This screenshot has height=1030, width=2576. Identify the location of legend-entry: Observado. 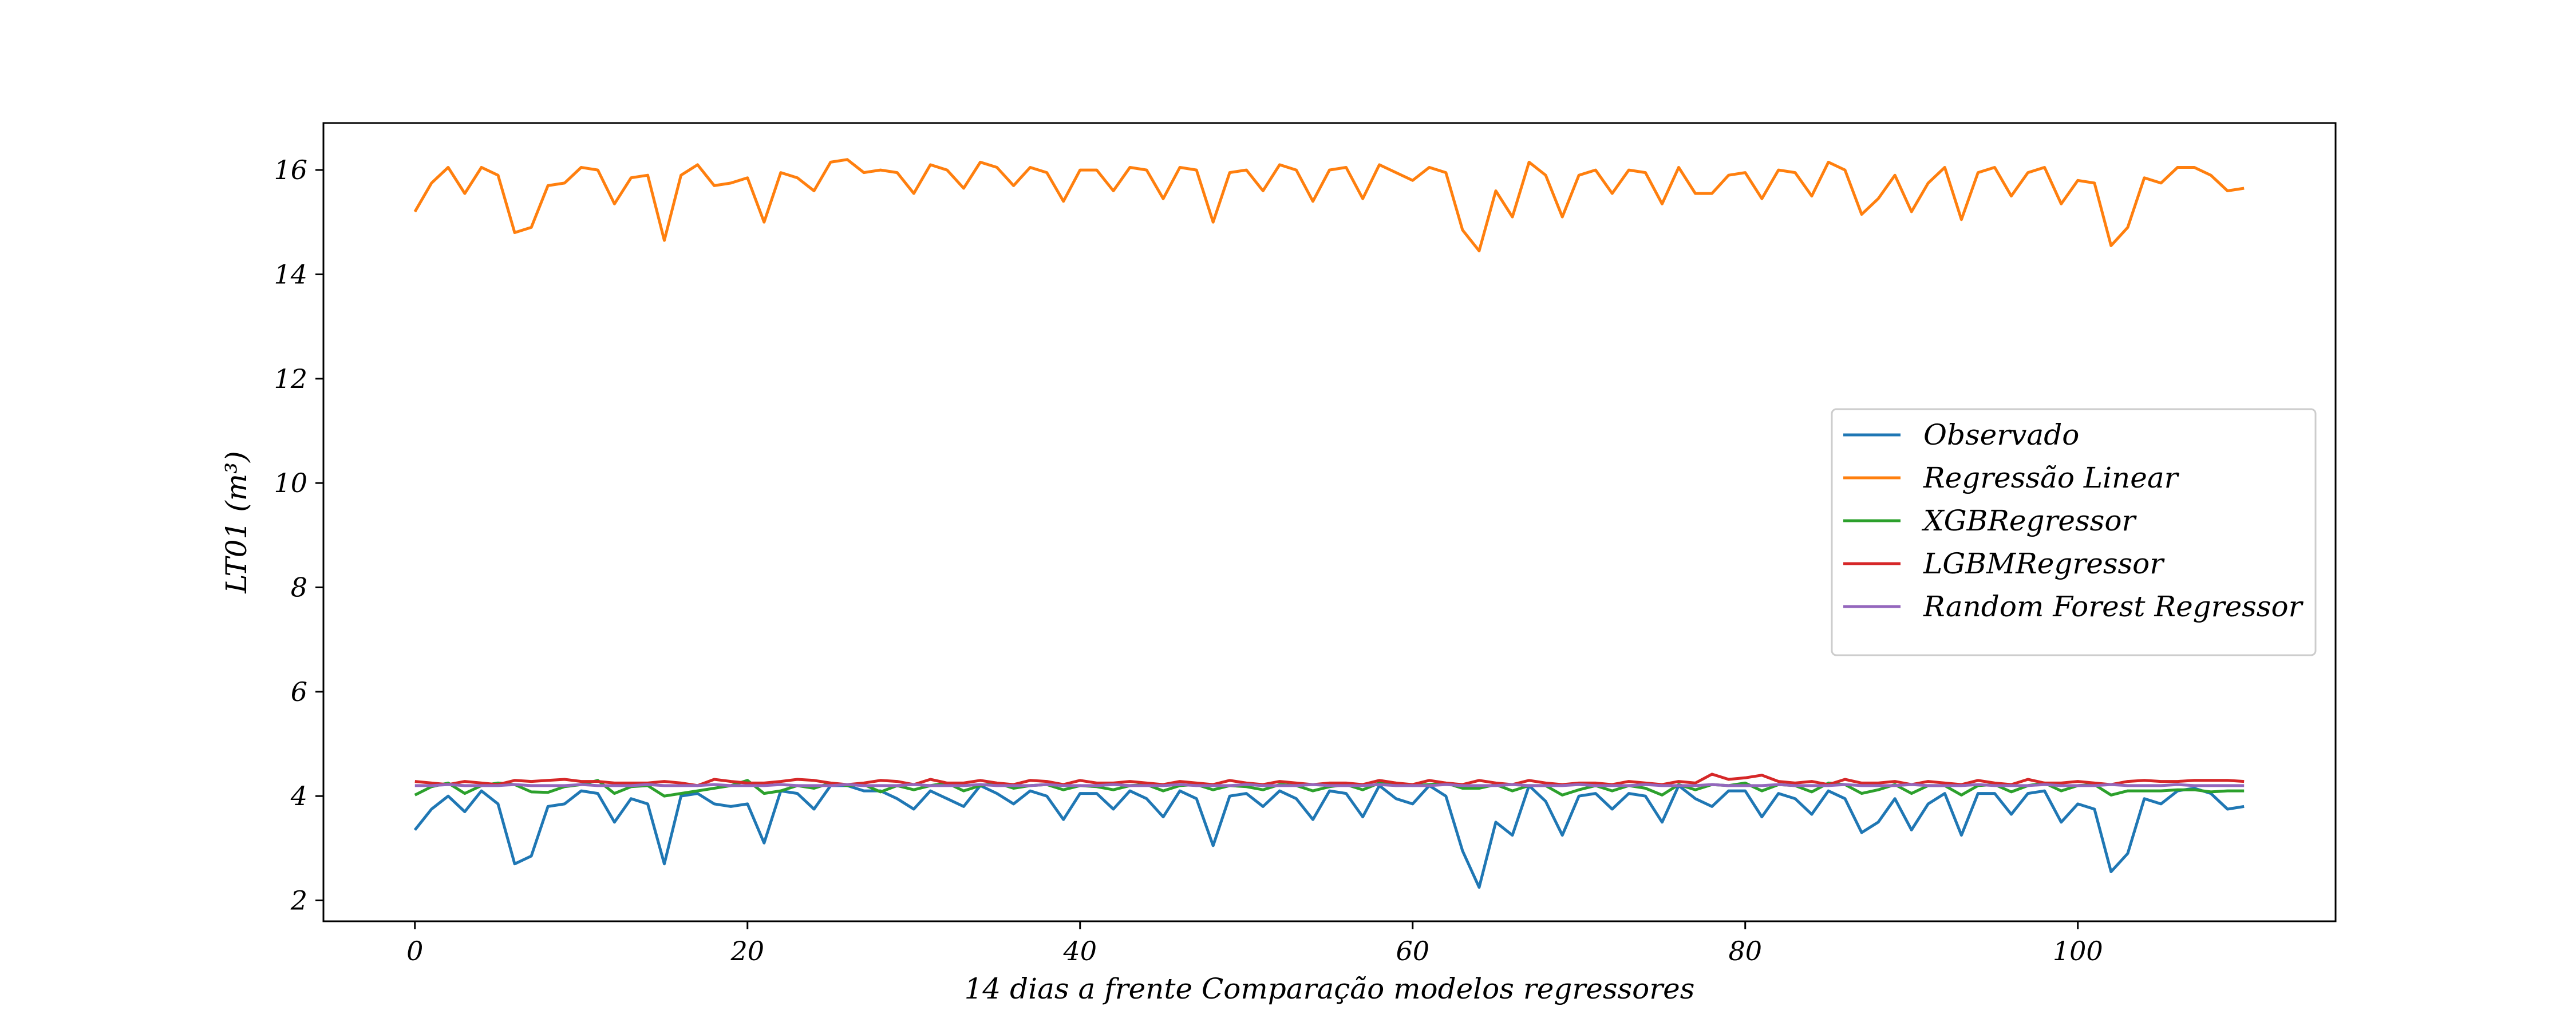
(2001, 434).